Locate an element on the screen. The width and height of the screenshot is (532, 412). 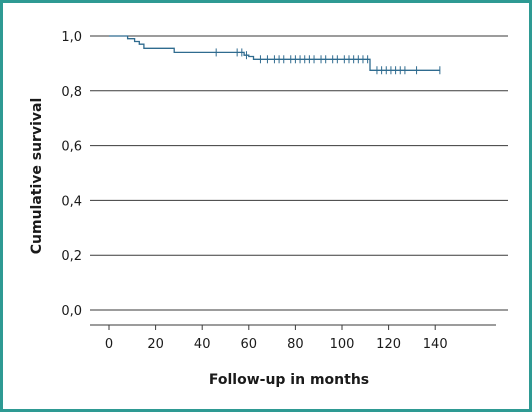
x-tick-label: 140 is located at coordinates (435, 344).